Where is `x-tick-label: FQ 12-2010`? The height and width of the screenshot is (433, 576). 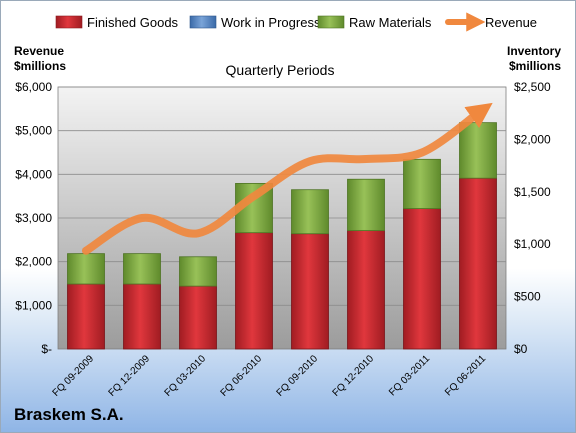
x-tick-label: FQ 12-2010 is located at coordinates (354, 376).